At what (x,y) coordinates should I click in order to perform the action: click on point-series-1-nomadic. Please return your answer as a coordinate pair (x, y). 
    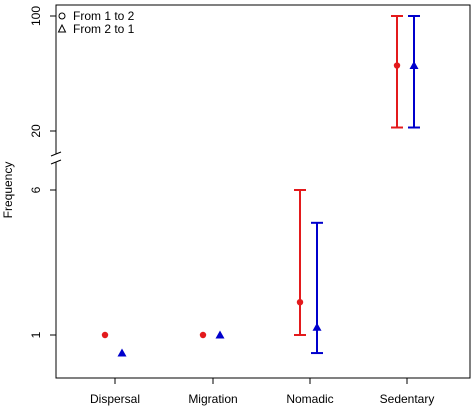
    Looking at the image, I should click on (300, 302).